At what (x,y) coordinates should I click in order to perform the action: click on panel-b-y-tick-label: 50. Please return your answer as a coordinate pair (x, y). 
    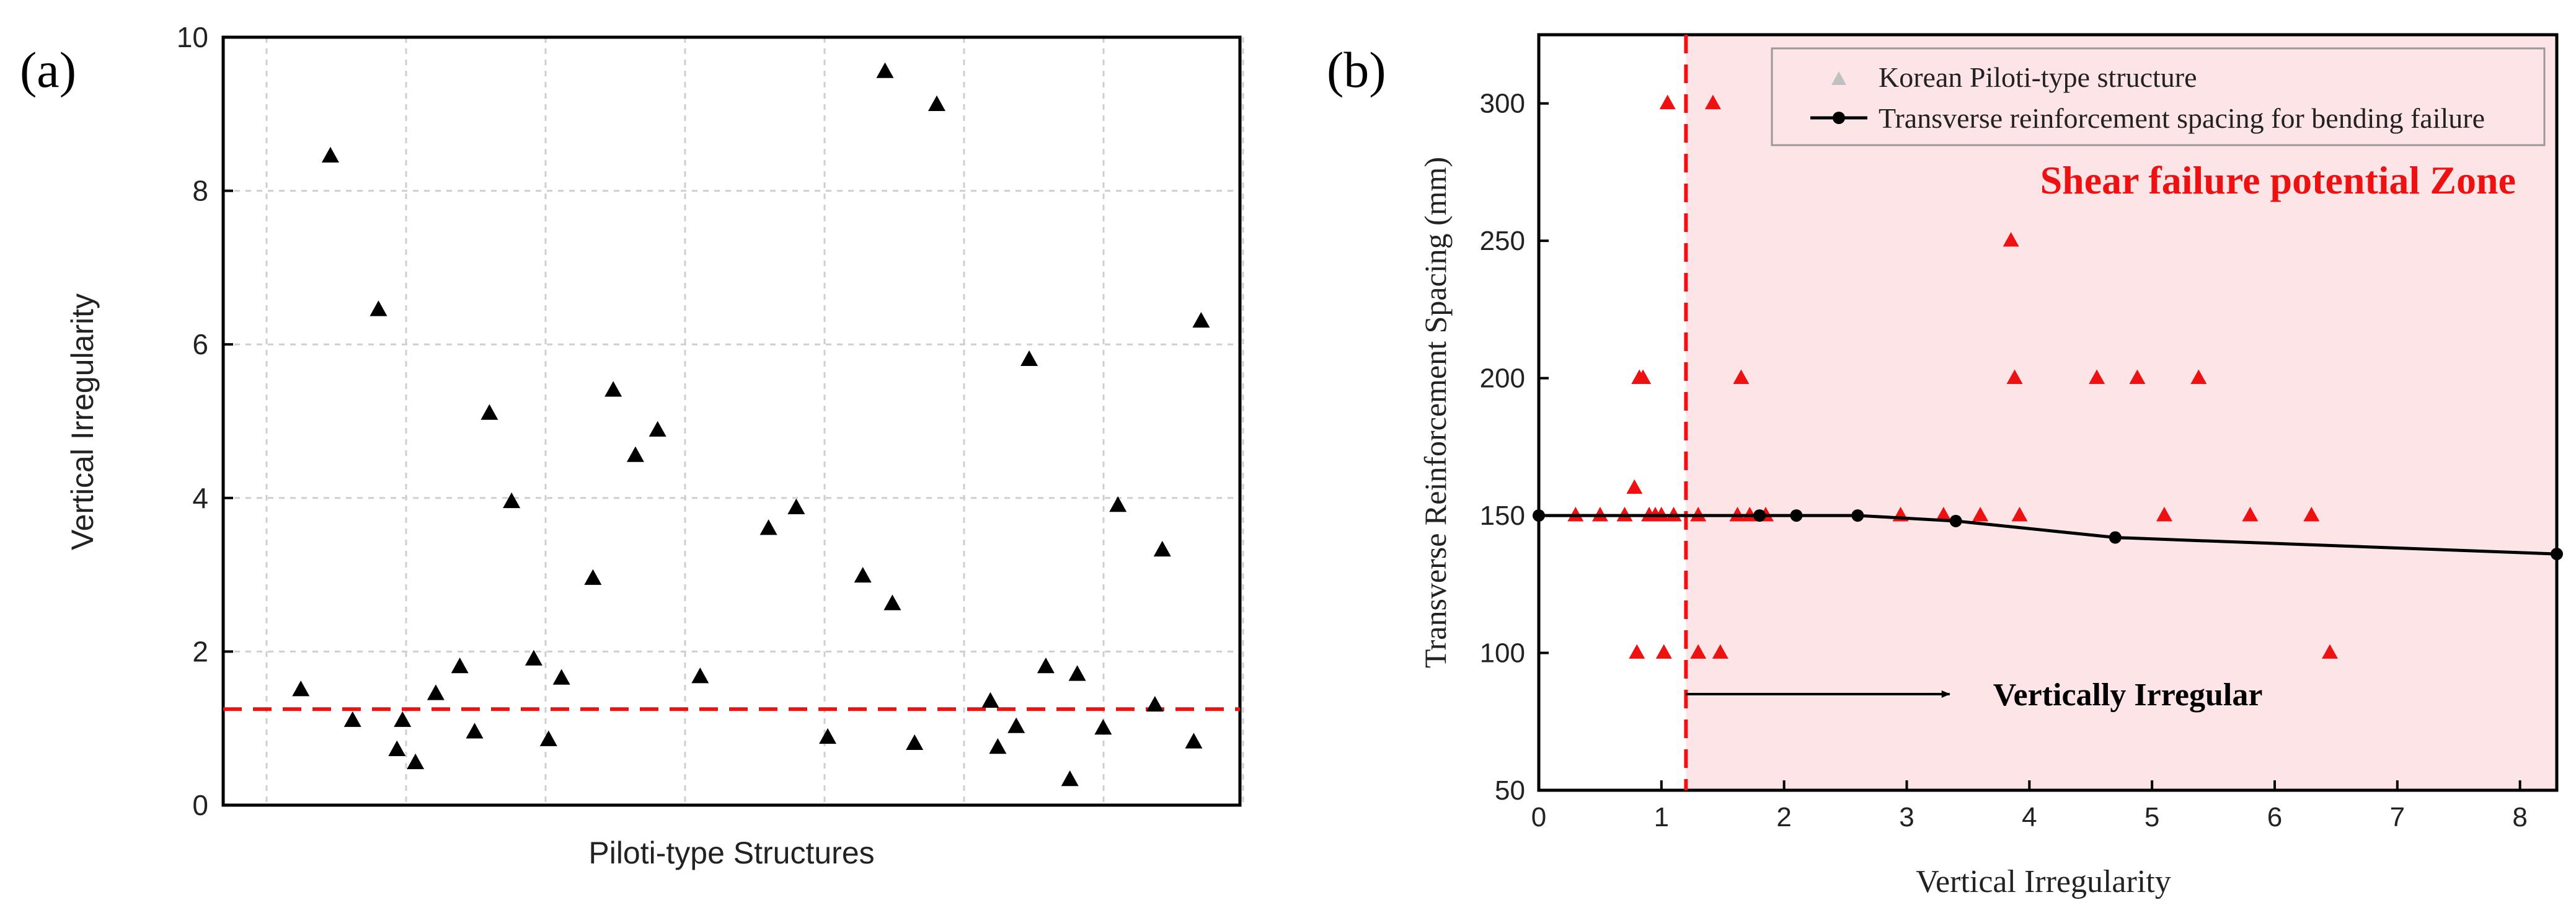
    Looking at the image, I should click on (1510, 790).